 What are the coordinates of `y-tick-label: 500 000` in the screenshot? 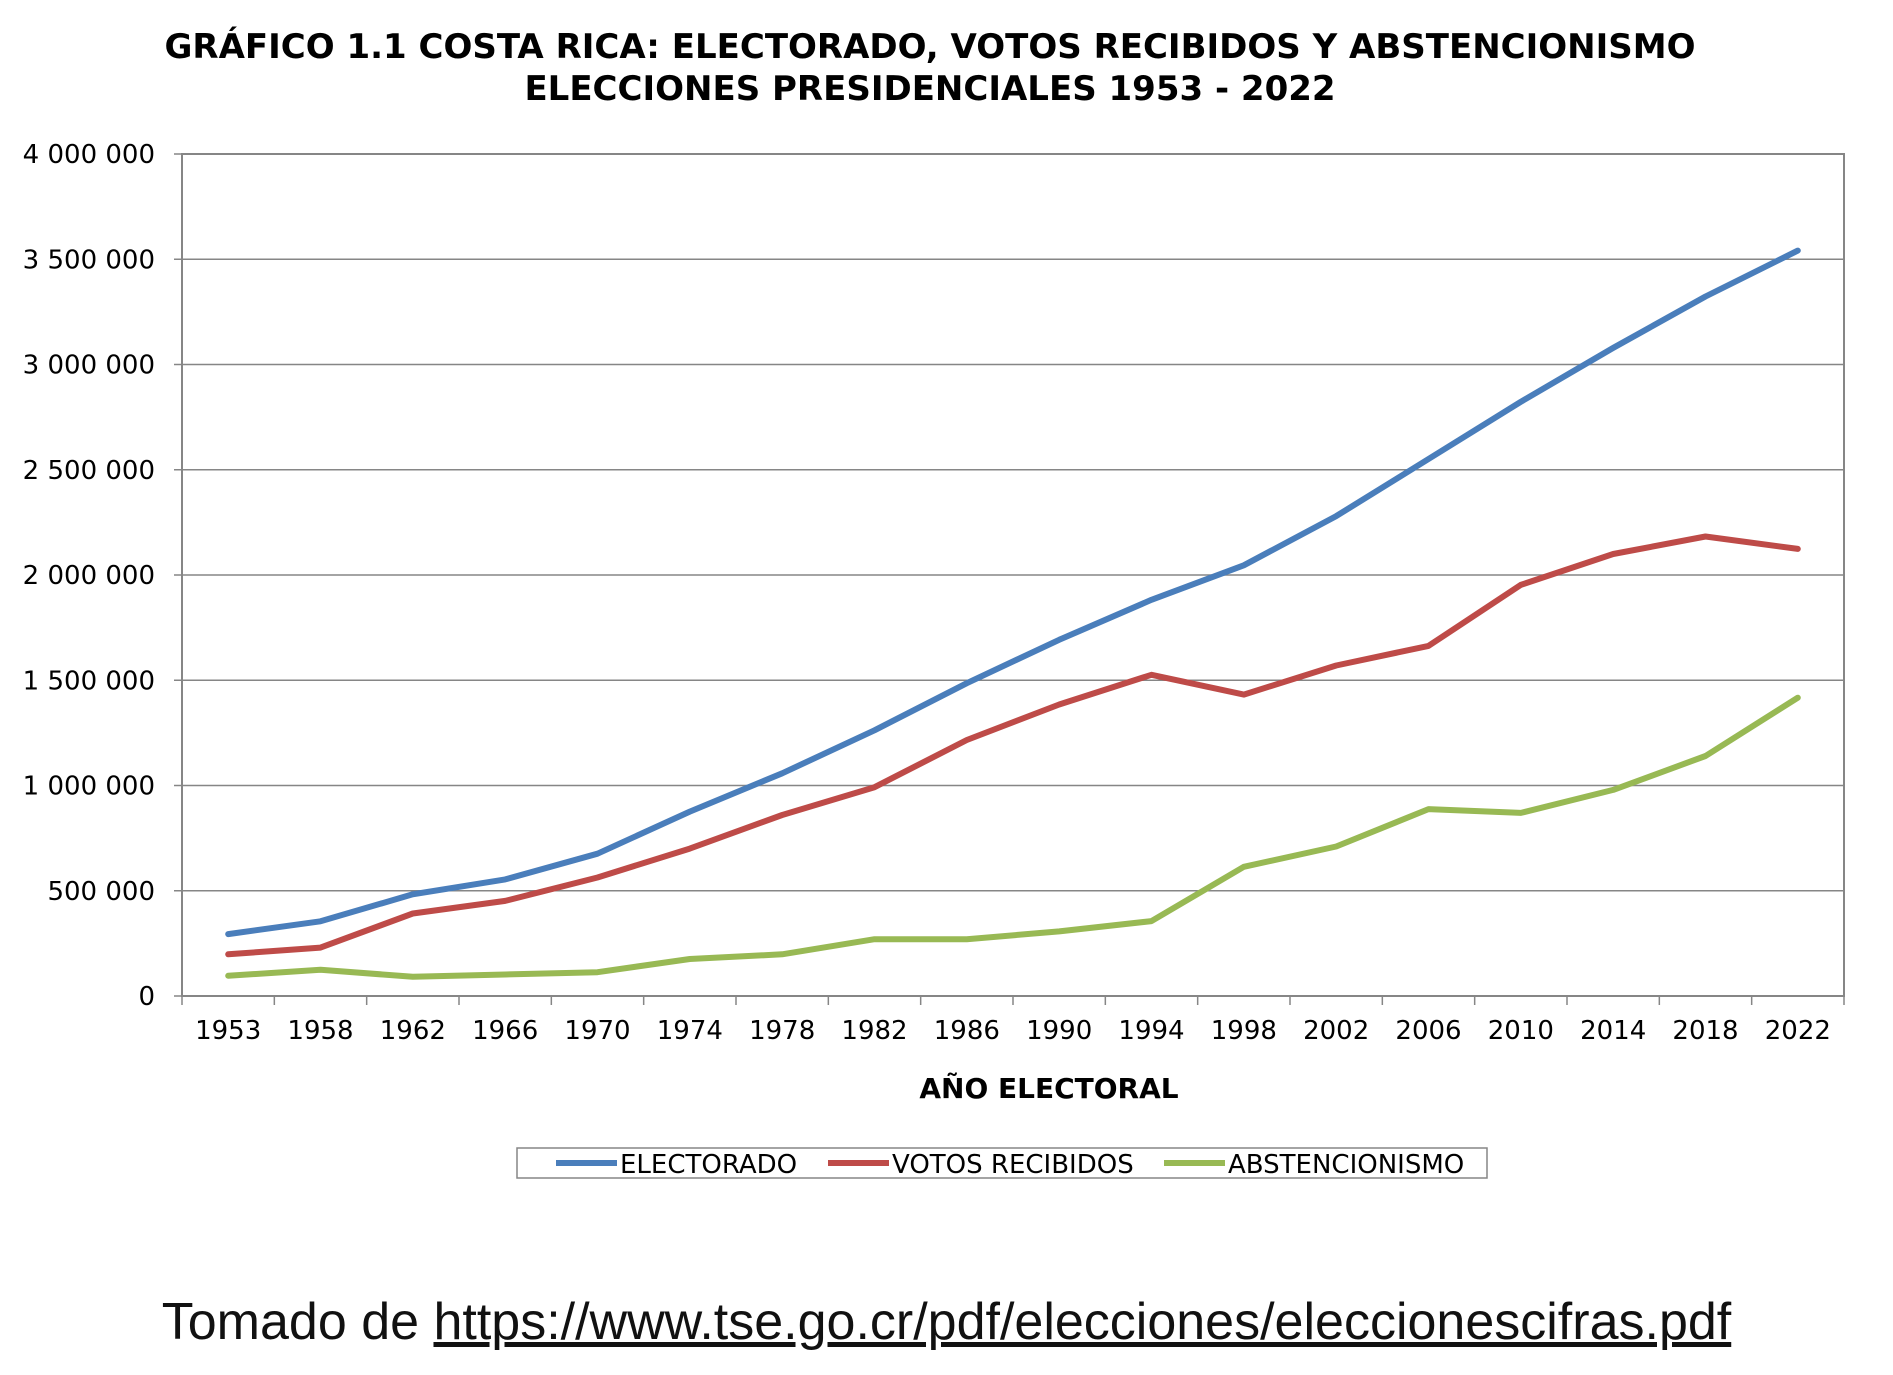 It's located at (101, 892).